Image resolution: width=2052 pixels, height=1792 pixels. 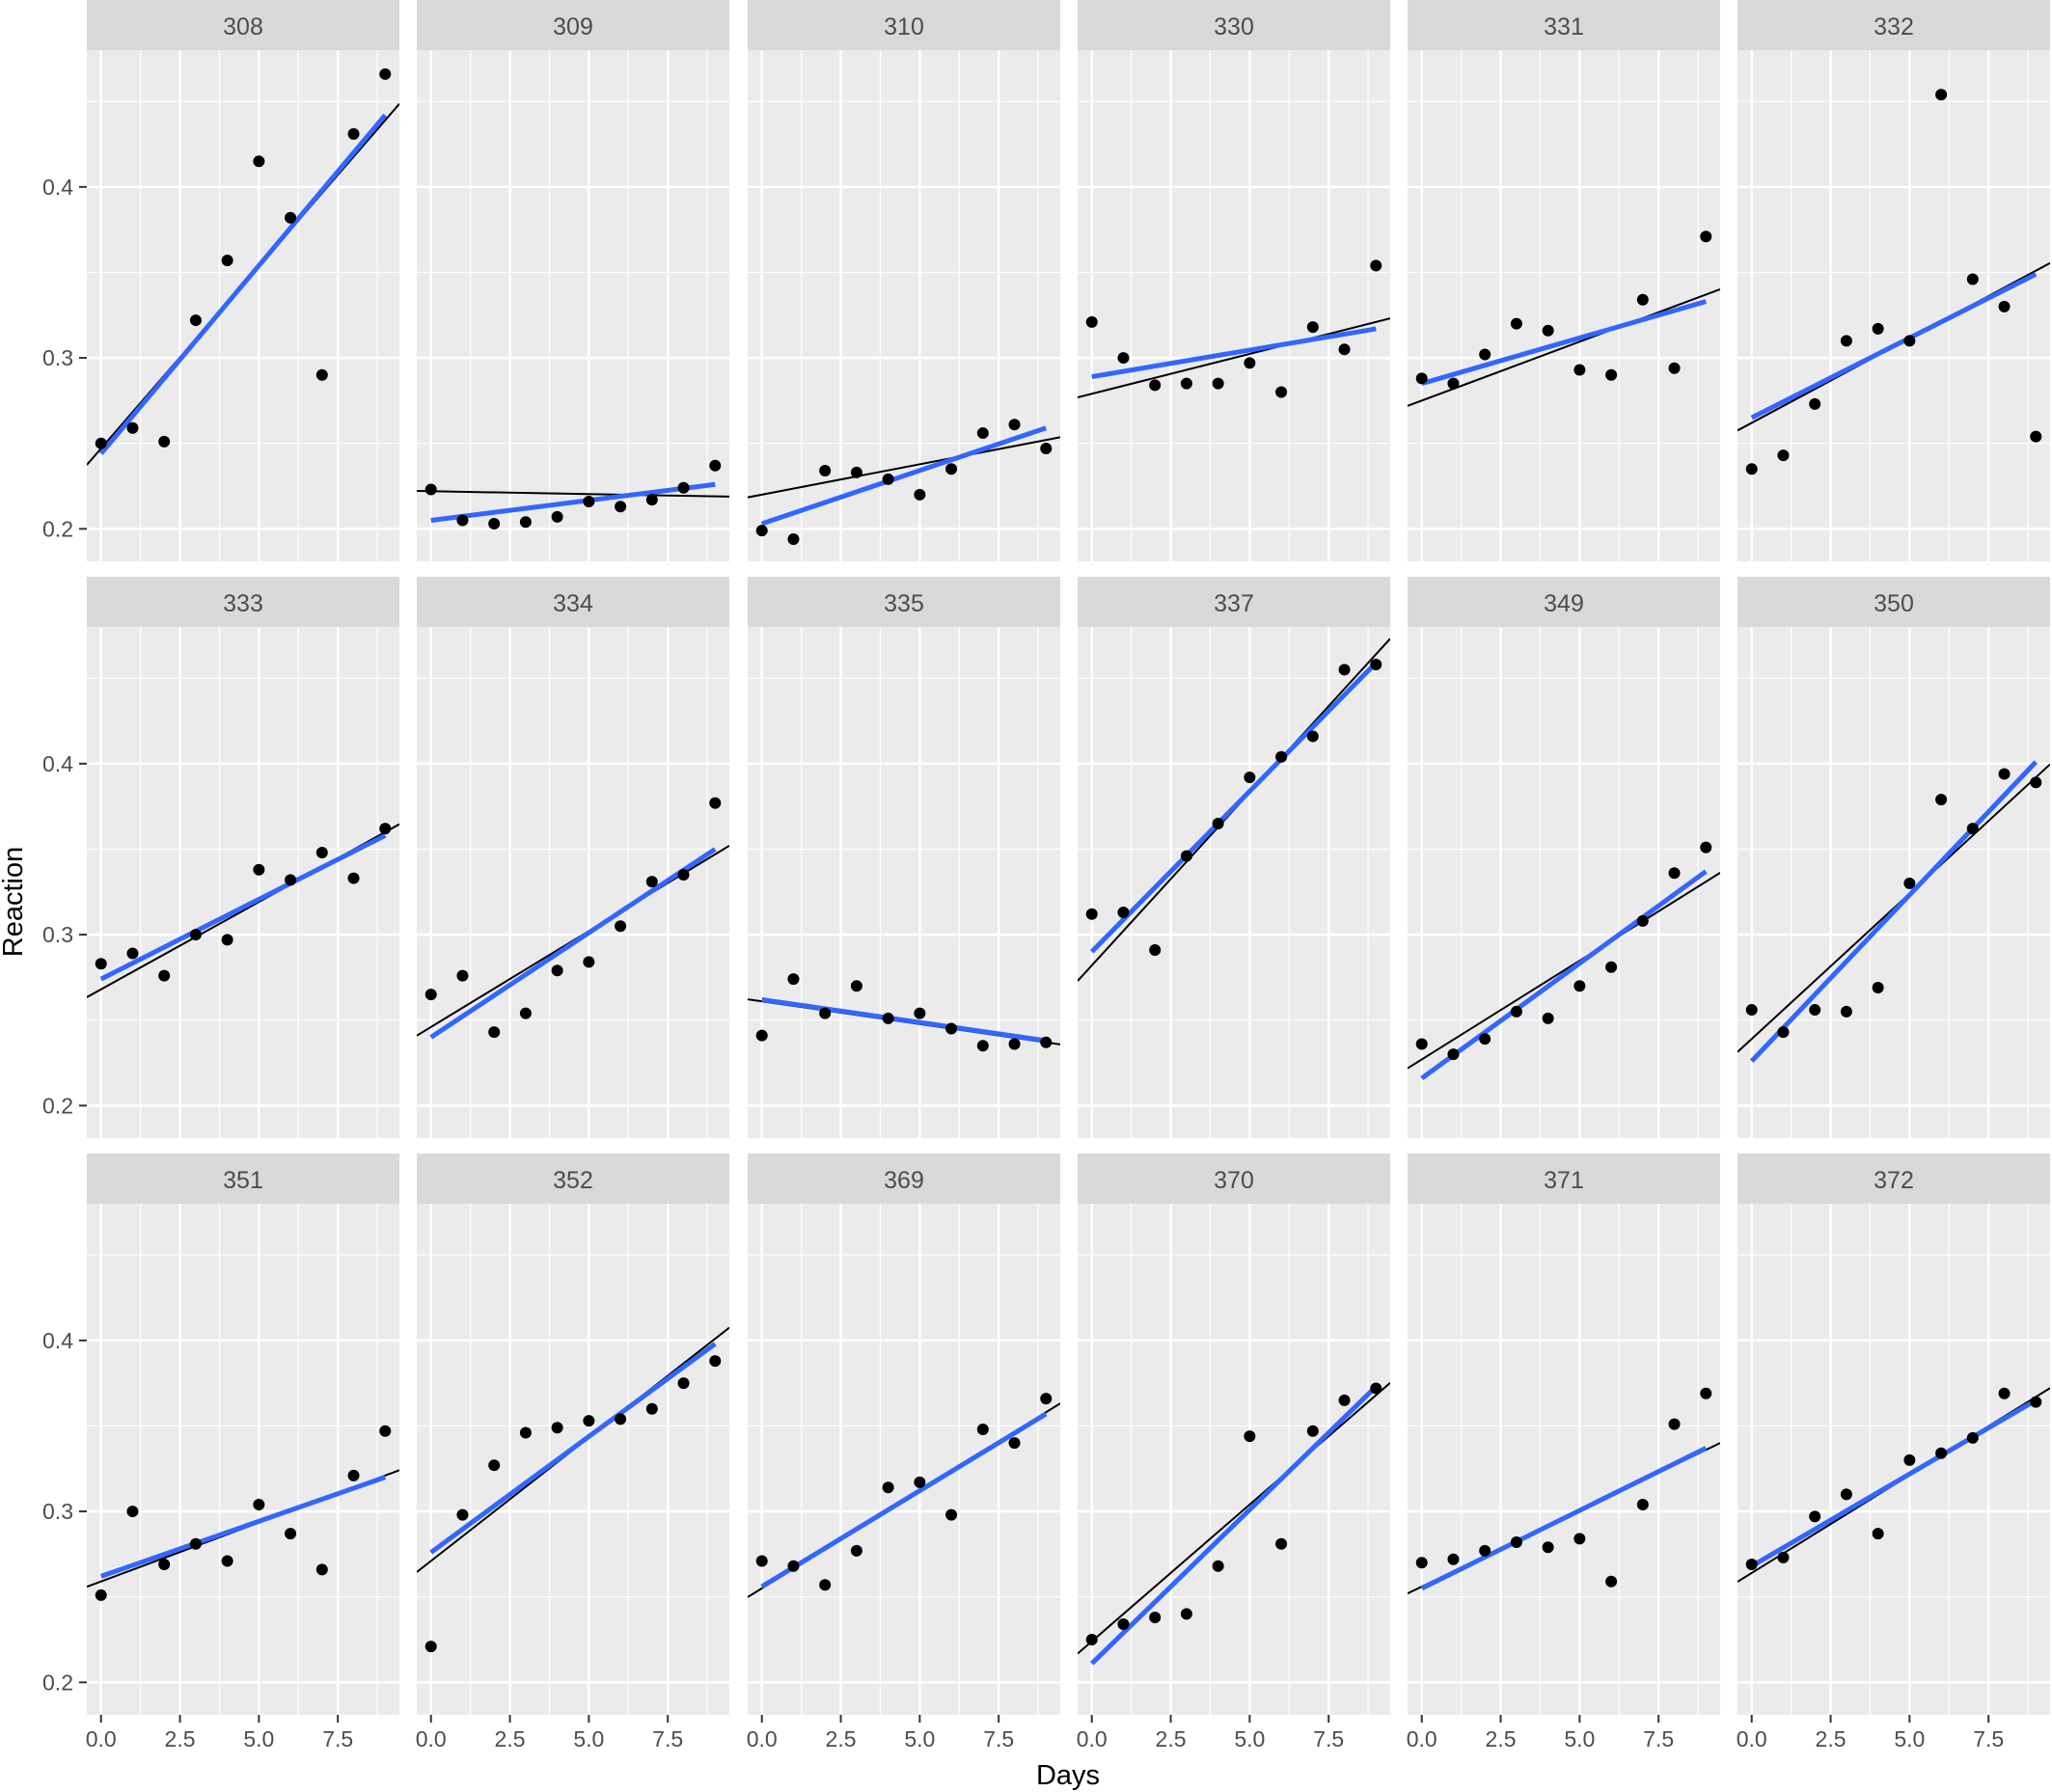 I want to click on facet-panel-332: 332, so click(x=1893, y=280).